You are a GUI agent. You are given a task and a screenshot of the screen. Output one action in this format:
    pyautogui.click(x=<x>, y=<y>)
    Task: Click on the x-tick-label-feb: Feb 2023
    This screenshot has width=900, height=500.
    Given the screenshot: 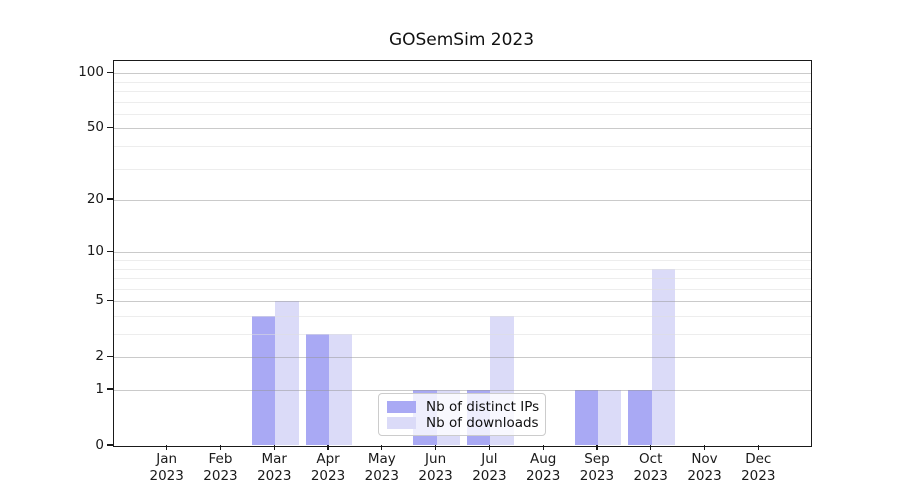 What is the action you would take?
    pyautogui.click(x=220, y=467)
    